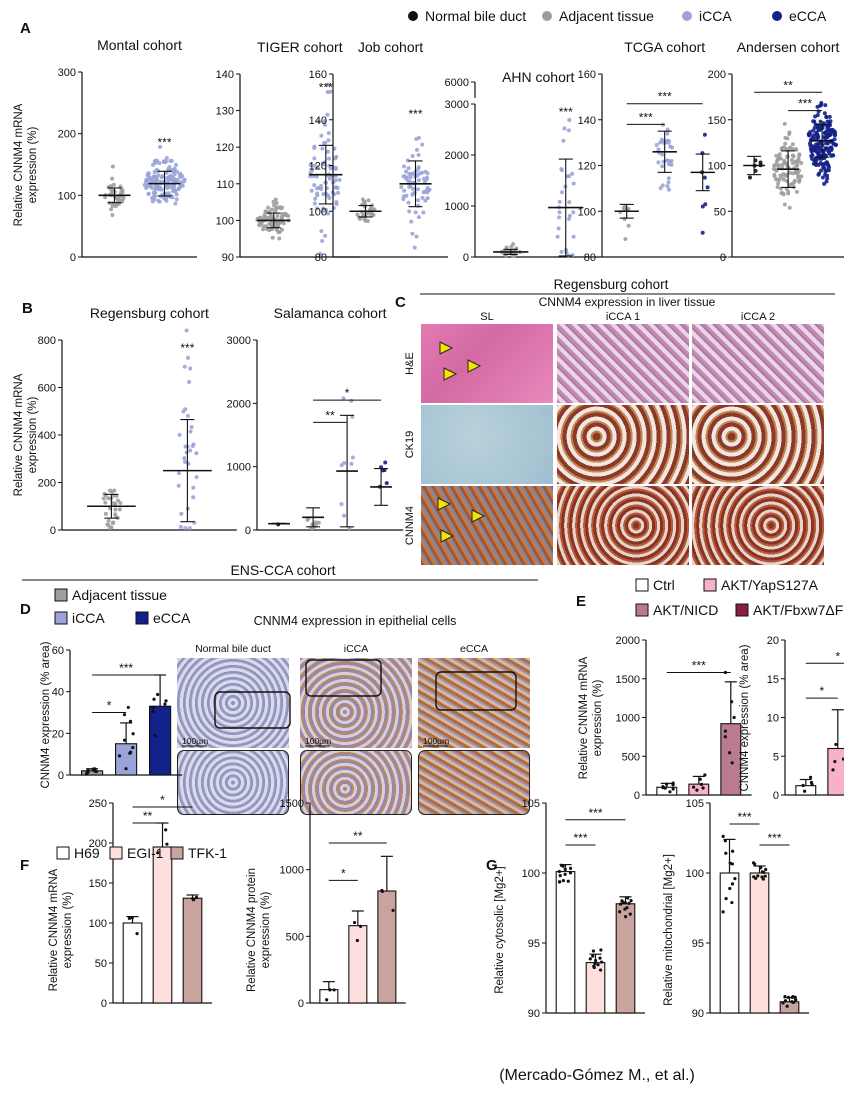  I want to click on panel-d-header: ENS-CCA cohort, so click(282, 570).